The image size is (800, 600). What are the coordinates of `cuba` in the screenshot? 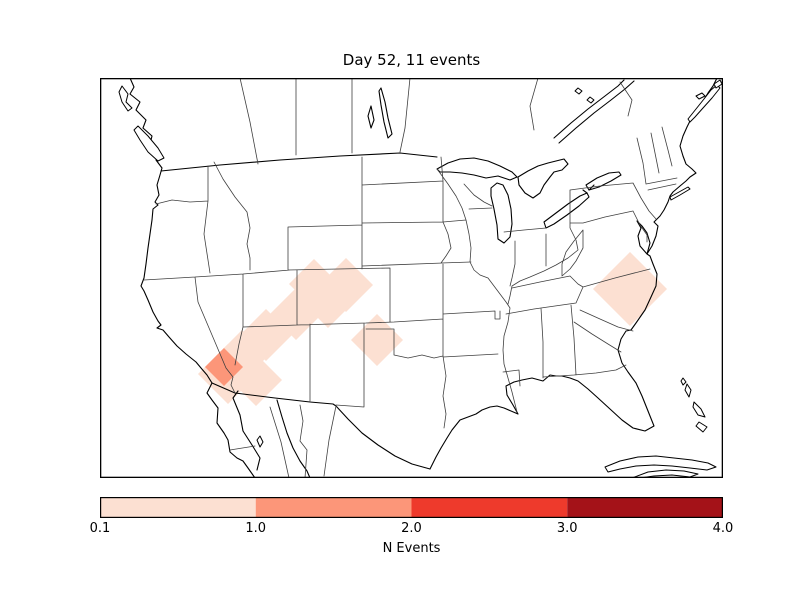 It's located at (660, 466).